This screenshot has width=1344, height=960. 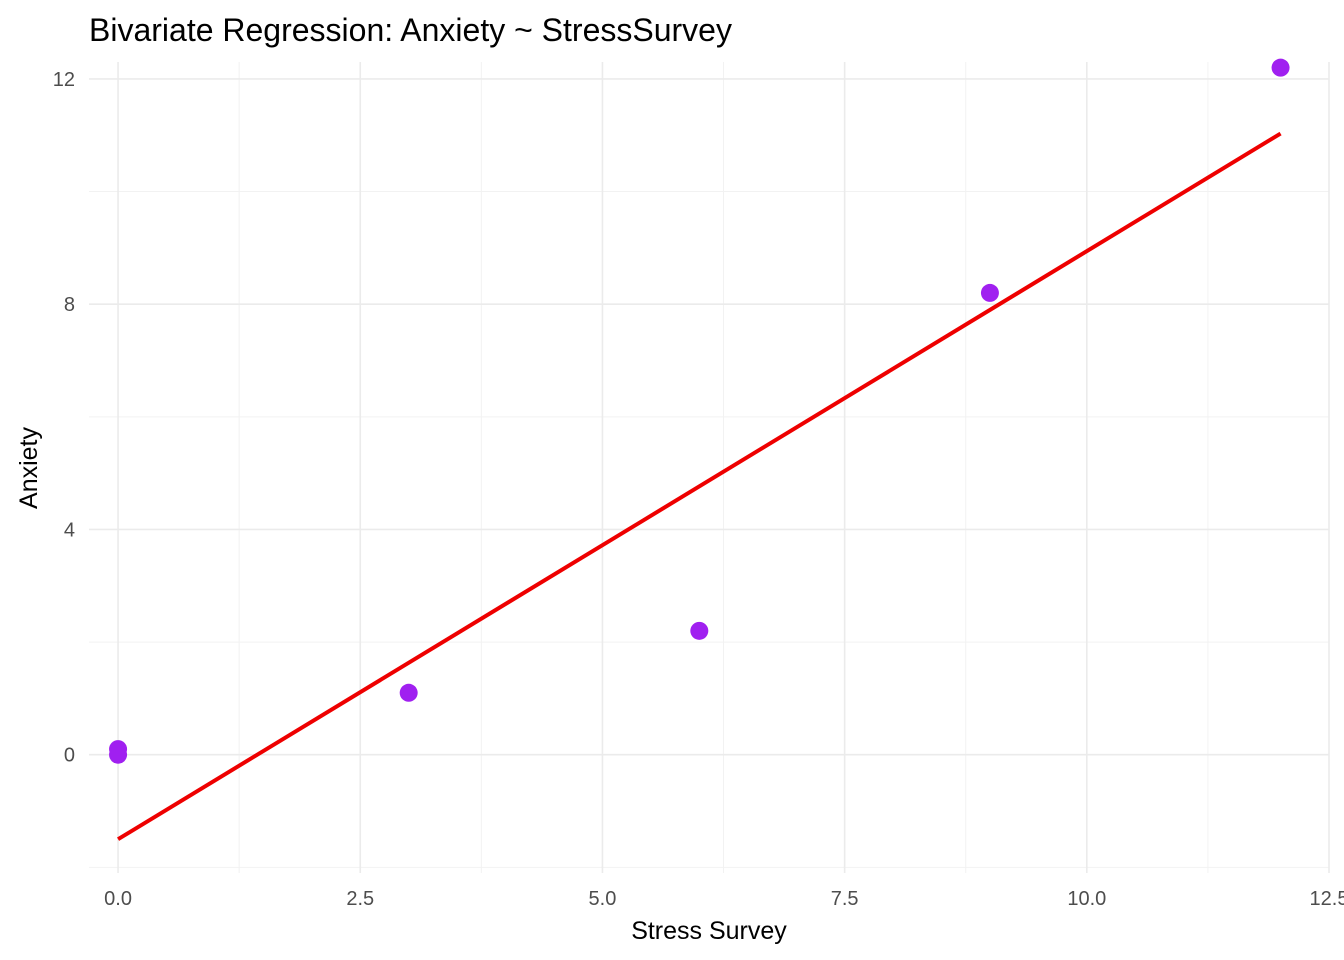 What do you see at coordinates (64, 80) in the screenshot?
I see `y-tick-label: 12` at bounding box center [64, 80].